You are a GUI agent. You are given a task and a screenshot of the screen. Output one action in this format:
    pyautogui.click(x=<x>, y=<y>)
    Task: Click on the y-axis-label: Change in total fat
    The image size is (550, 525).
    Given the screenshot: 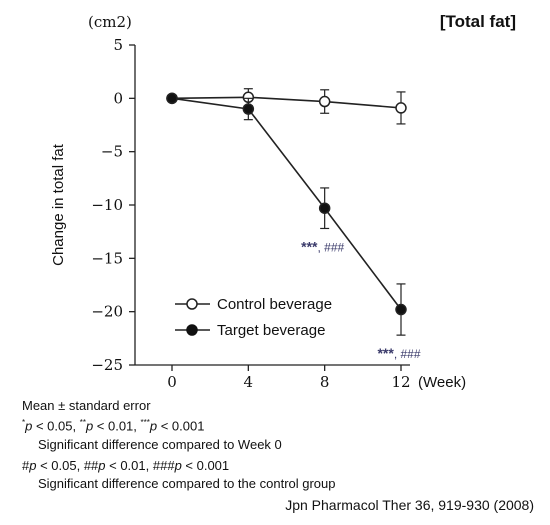 What is the action you would take?
    pyautogui.click(x=58, y=204)
    